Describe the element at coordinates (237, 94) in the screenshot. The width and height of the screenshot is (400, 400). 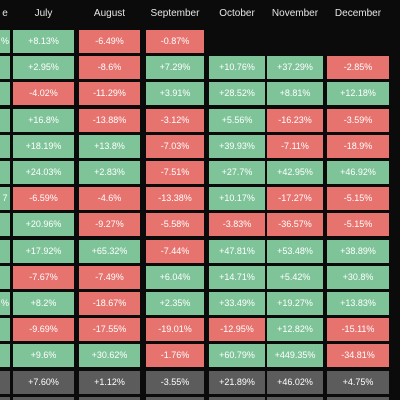
I see `table-cell: +28.52%` at that location.